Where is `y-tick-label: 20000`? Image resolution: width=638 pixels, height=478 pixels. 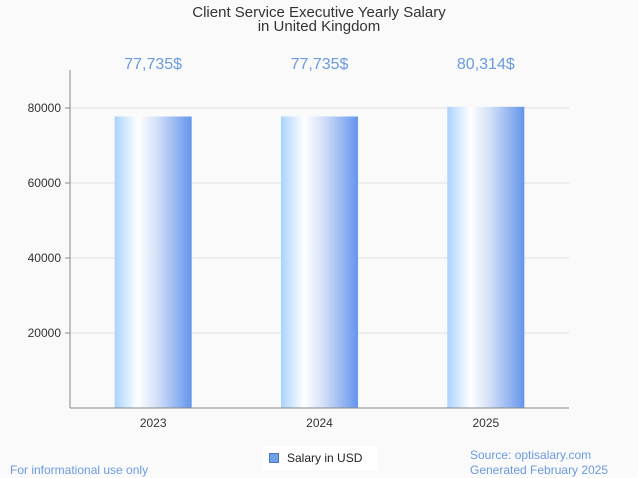 y-tick-label: 20000 is located at coordinates (45, 333).